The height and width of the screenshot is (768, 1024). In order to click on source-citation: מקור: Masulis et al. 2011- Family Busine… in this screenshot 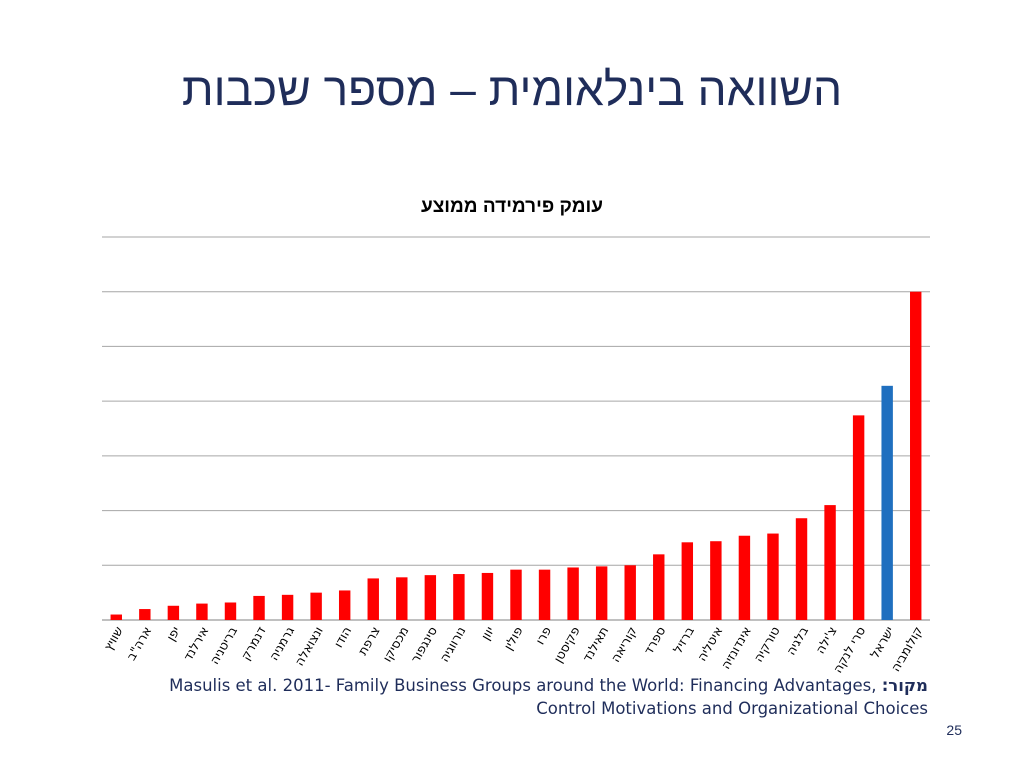, I will do `click(518, 697)`.